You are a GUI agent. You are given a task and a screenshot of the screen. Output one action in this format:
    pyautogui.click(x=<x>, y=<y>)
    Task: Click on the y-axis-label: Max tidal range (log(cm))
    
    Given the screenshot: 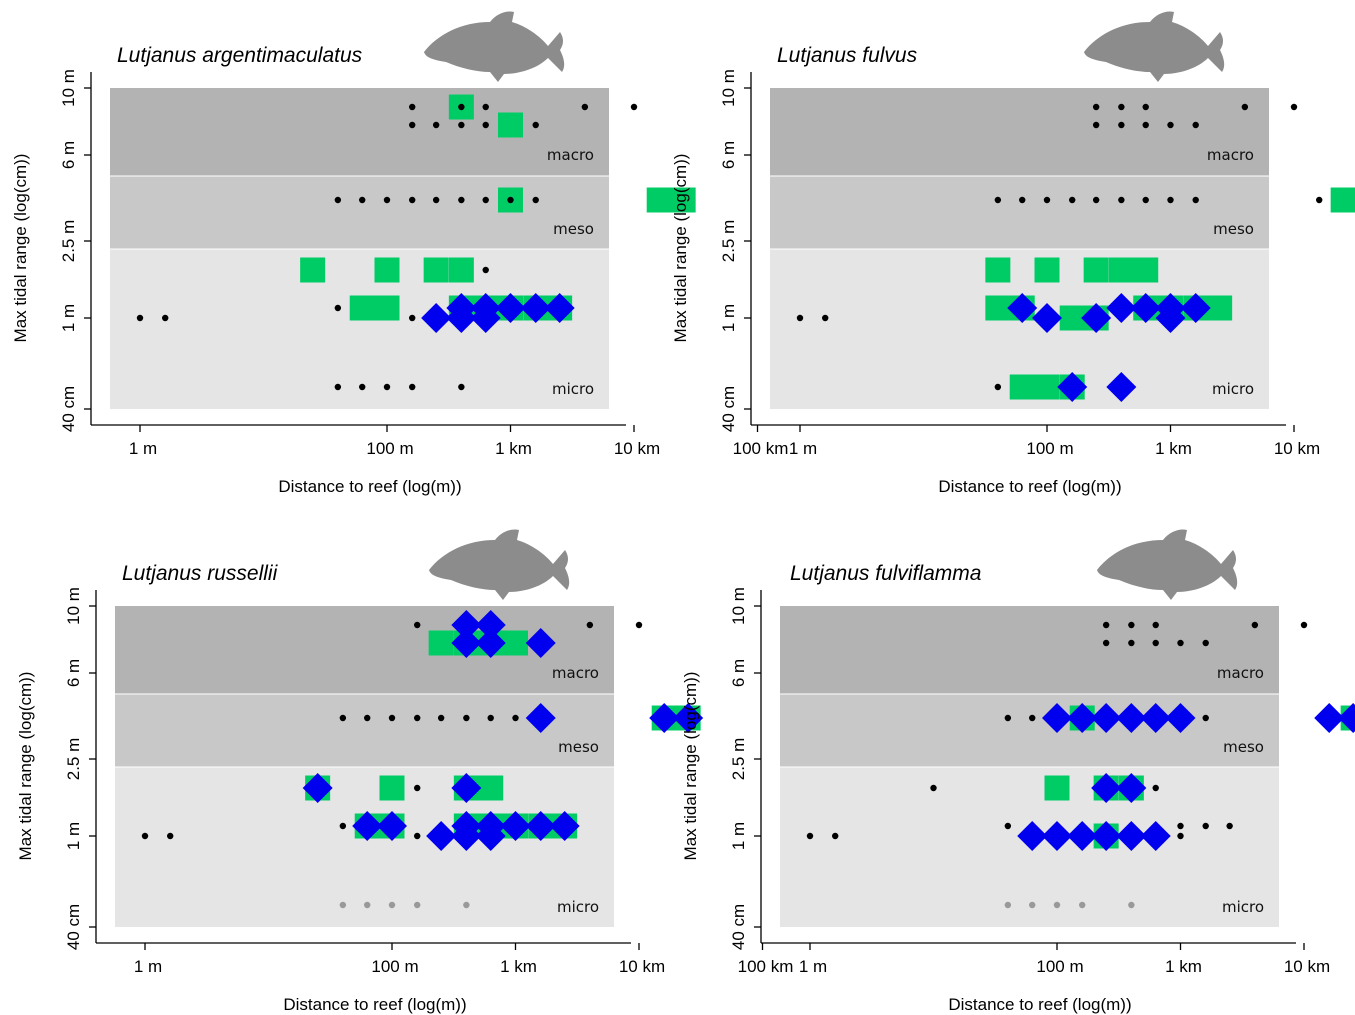 What is the action you would take?
    pyautogui.click(x=20, y=248)
    